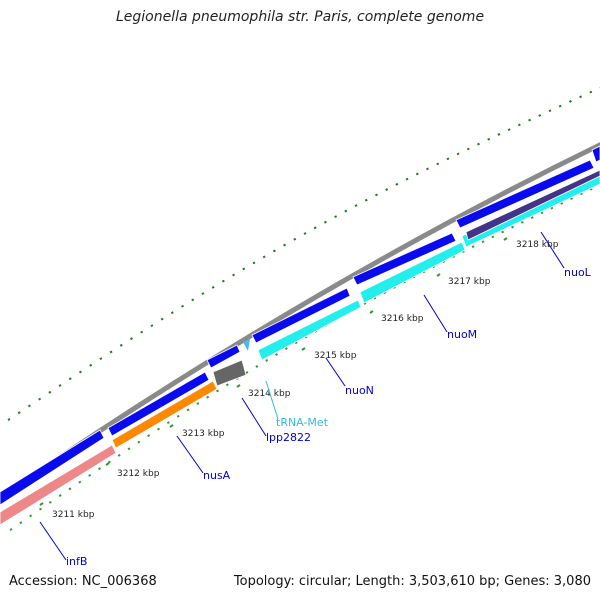 Image resolution: width=600 pixels, height=600 pixels. Describe the element at coordinates (402, 319) in the screenshot. I see `kbp-label: 3216 kbp` at that location.